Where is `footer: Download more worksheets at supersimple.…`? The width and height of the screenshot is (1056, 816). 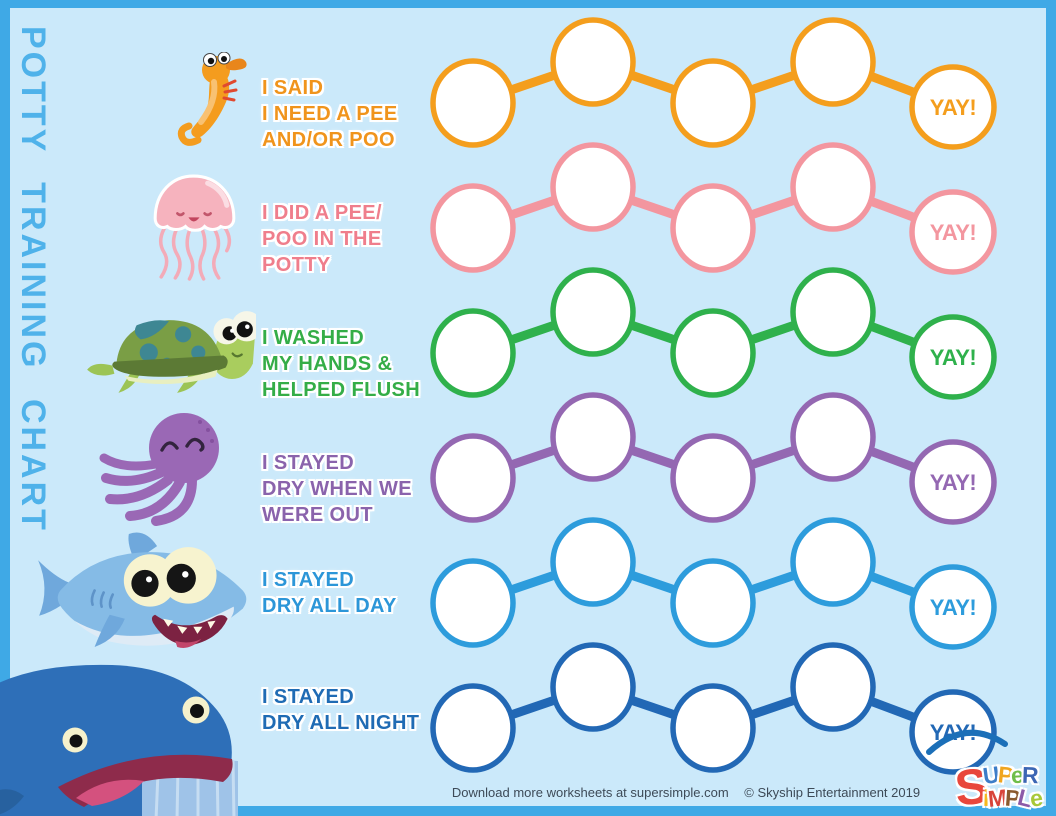
footer: Download more worksheets at supersimple.… is located at coordinates (686, 792).